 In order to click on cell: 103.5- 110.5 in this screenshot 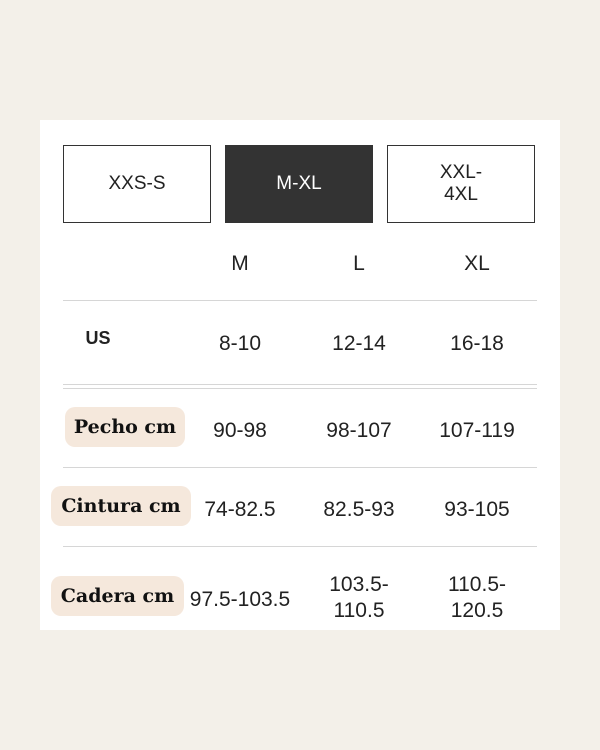, I will do `click(359, 597)`.